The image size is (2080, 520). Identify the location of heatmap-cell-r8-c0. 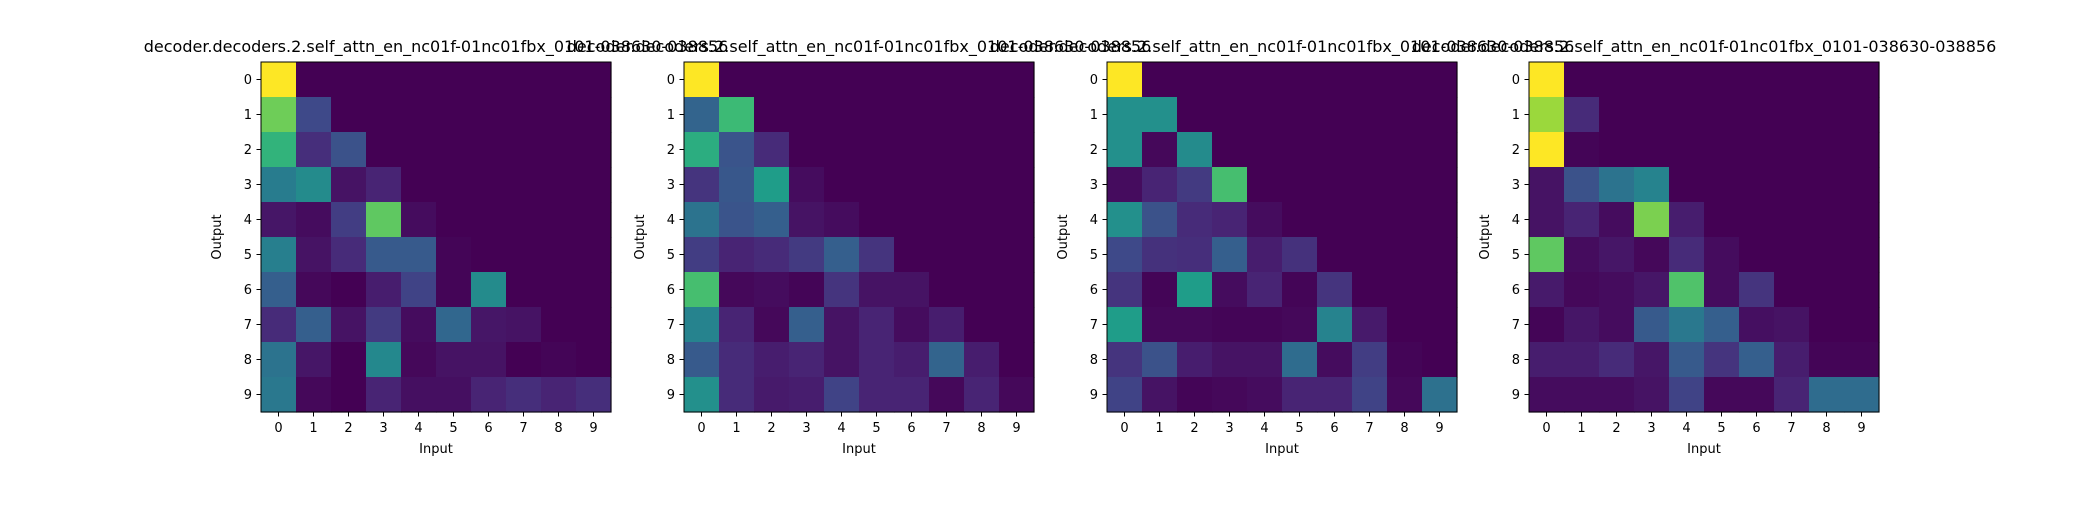
(1125, 360).